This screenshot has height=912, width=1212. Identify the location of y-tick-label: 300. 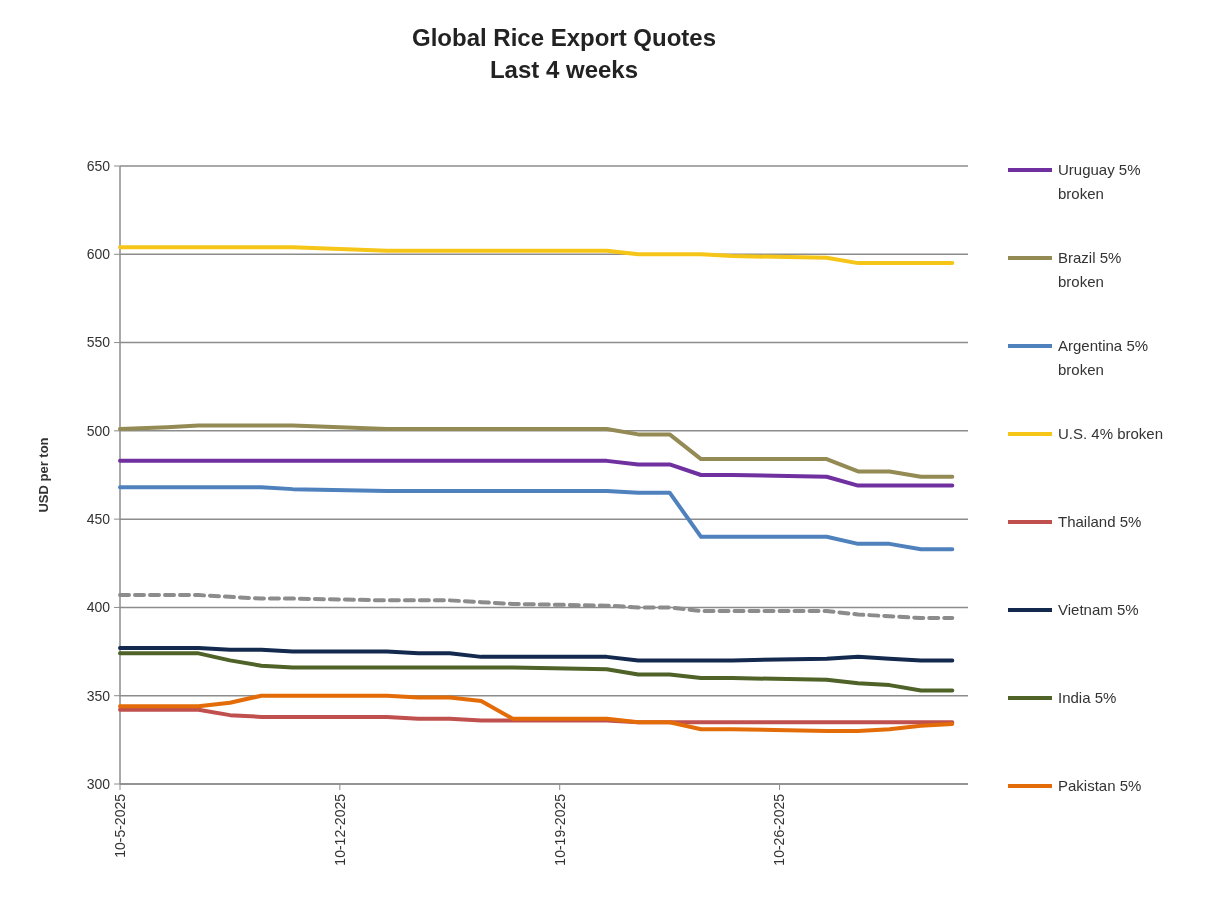
(98, 783).